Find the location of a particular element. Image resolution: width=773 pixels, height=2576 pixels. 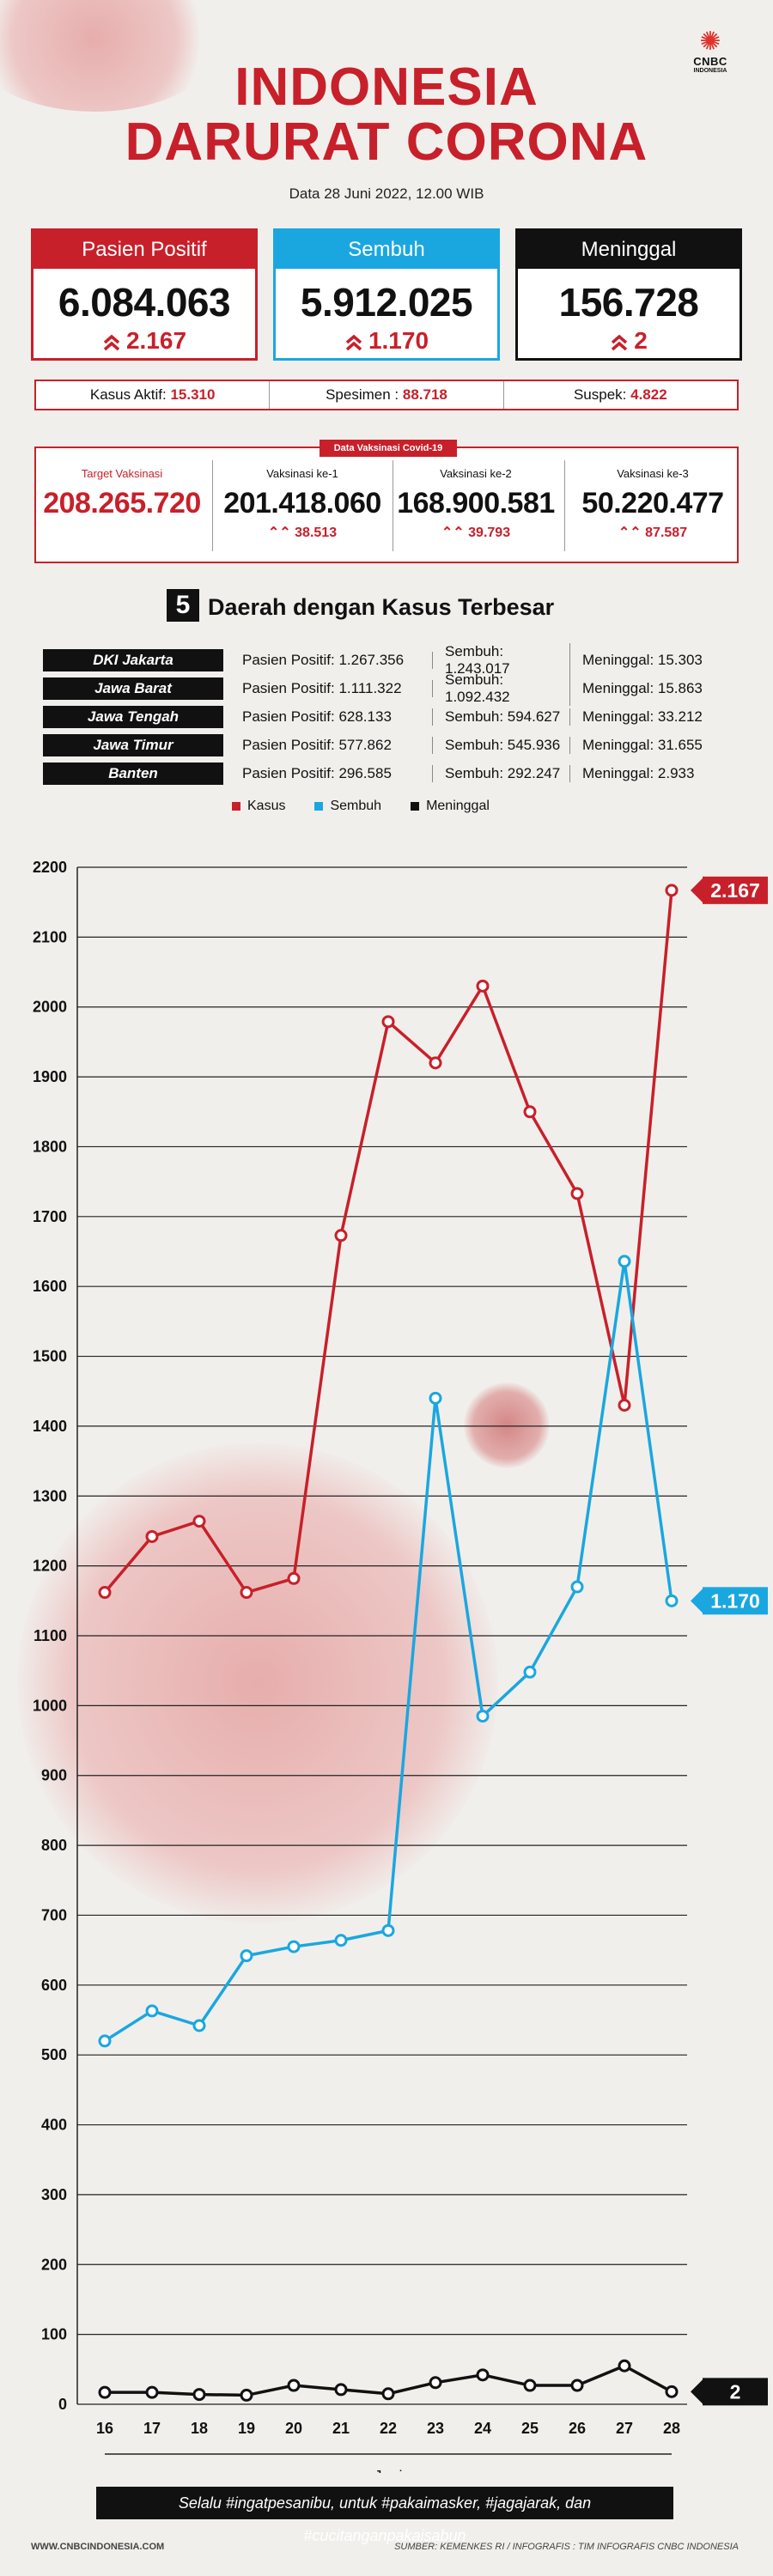

y-tick-label: 1300 is located at coordinates (50, 1495).